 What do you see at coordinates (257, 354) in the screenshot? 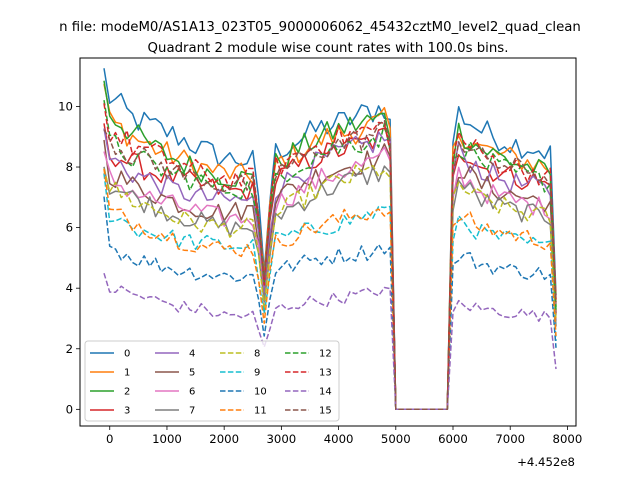
I see `legend-label-8: 8` at bounding box center [257, 354].